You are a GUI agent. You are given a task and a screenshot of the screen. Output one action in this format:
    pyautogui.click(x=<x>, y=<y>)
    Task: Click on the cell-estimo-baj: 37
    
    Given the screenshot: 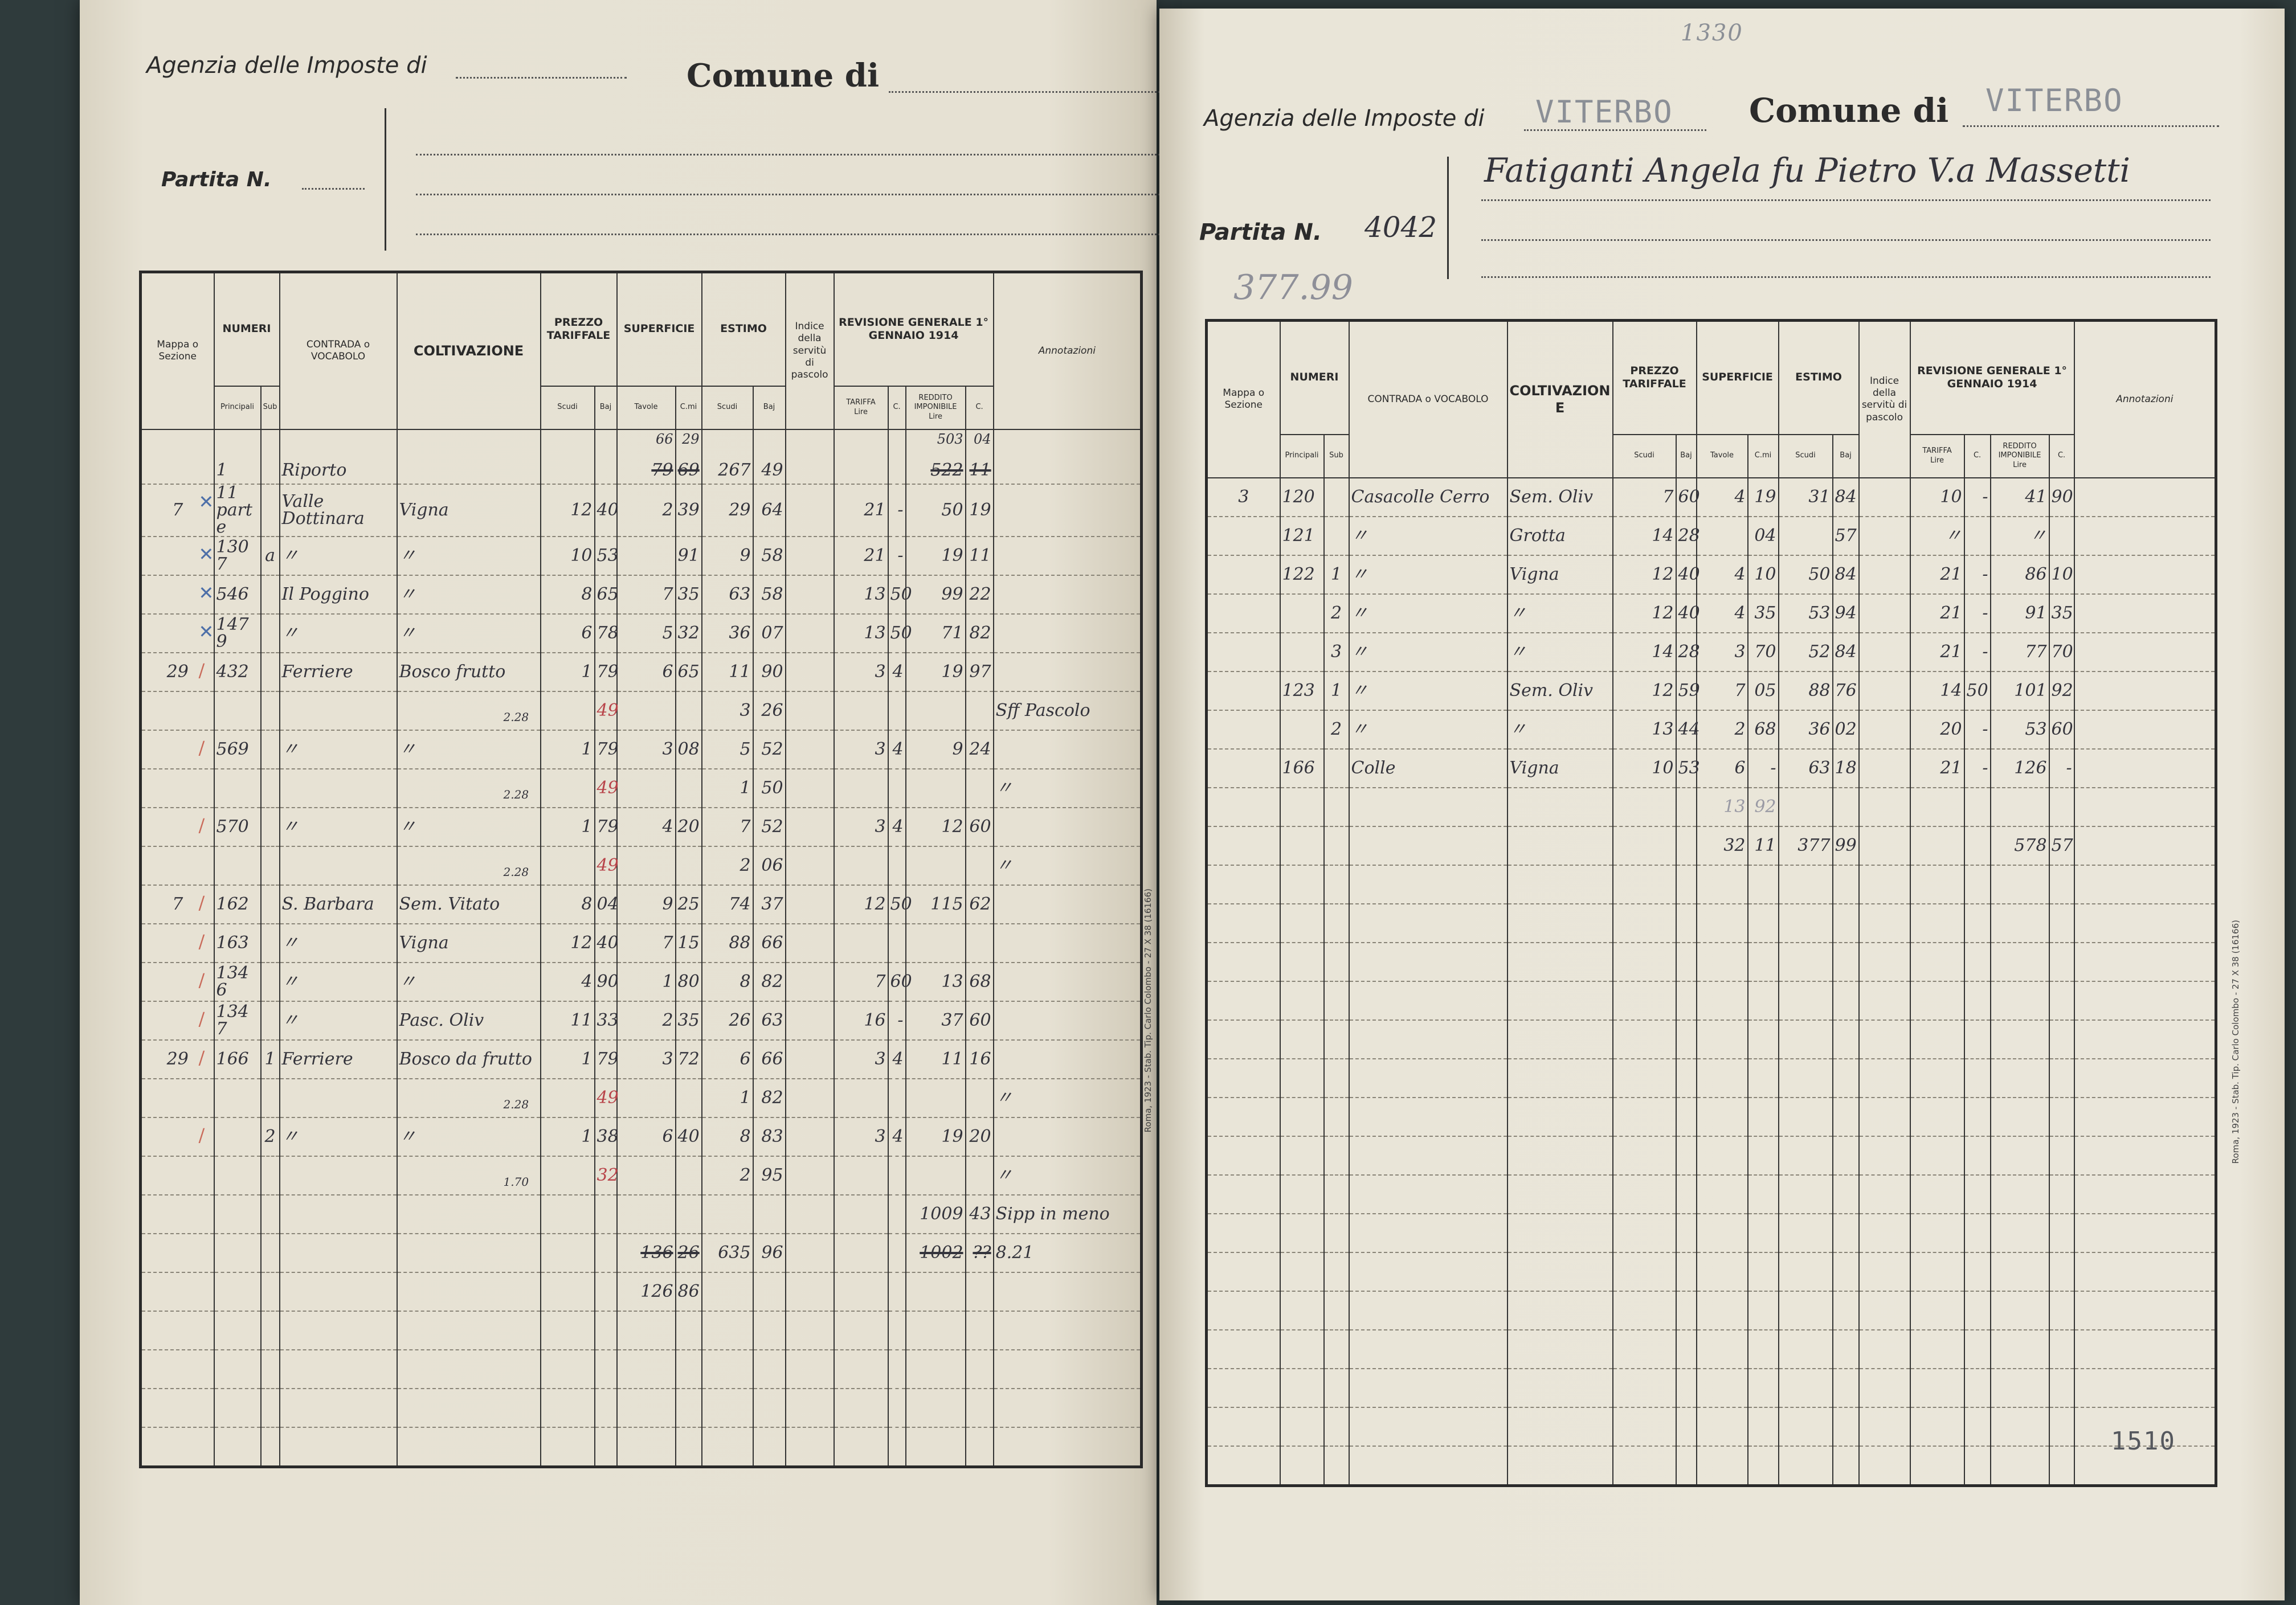 What is the action you would take?
    pyautogui.click(x=769, y=904)
    